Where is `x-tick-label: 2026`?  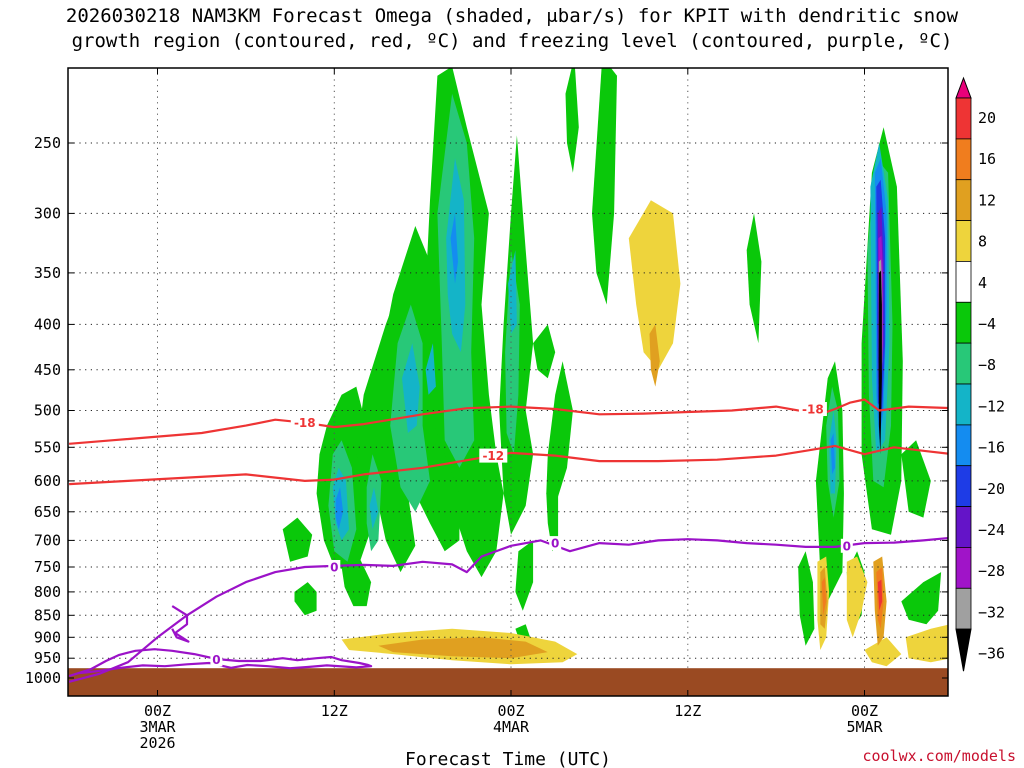 x-tick-label: 2026 is located at coordinates (157, 743).